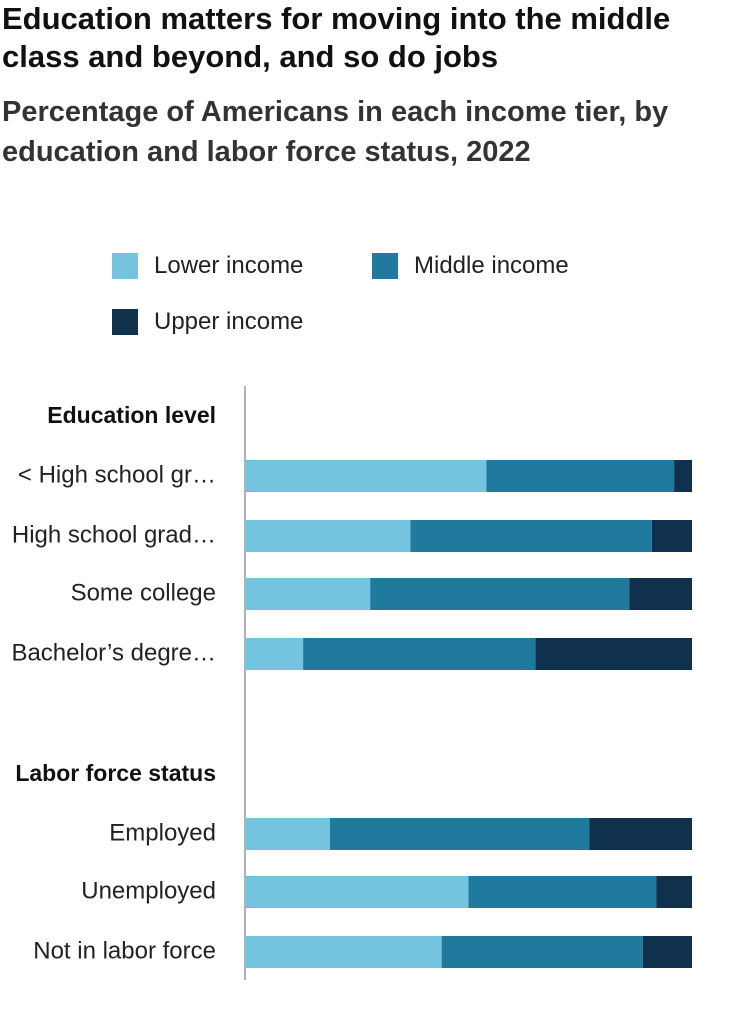 The width and height of the screenshot is (732, 1012). I want to click on legend-swatch-lower, so click(125, 266).